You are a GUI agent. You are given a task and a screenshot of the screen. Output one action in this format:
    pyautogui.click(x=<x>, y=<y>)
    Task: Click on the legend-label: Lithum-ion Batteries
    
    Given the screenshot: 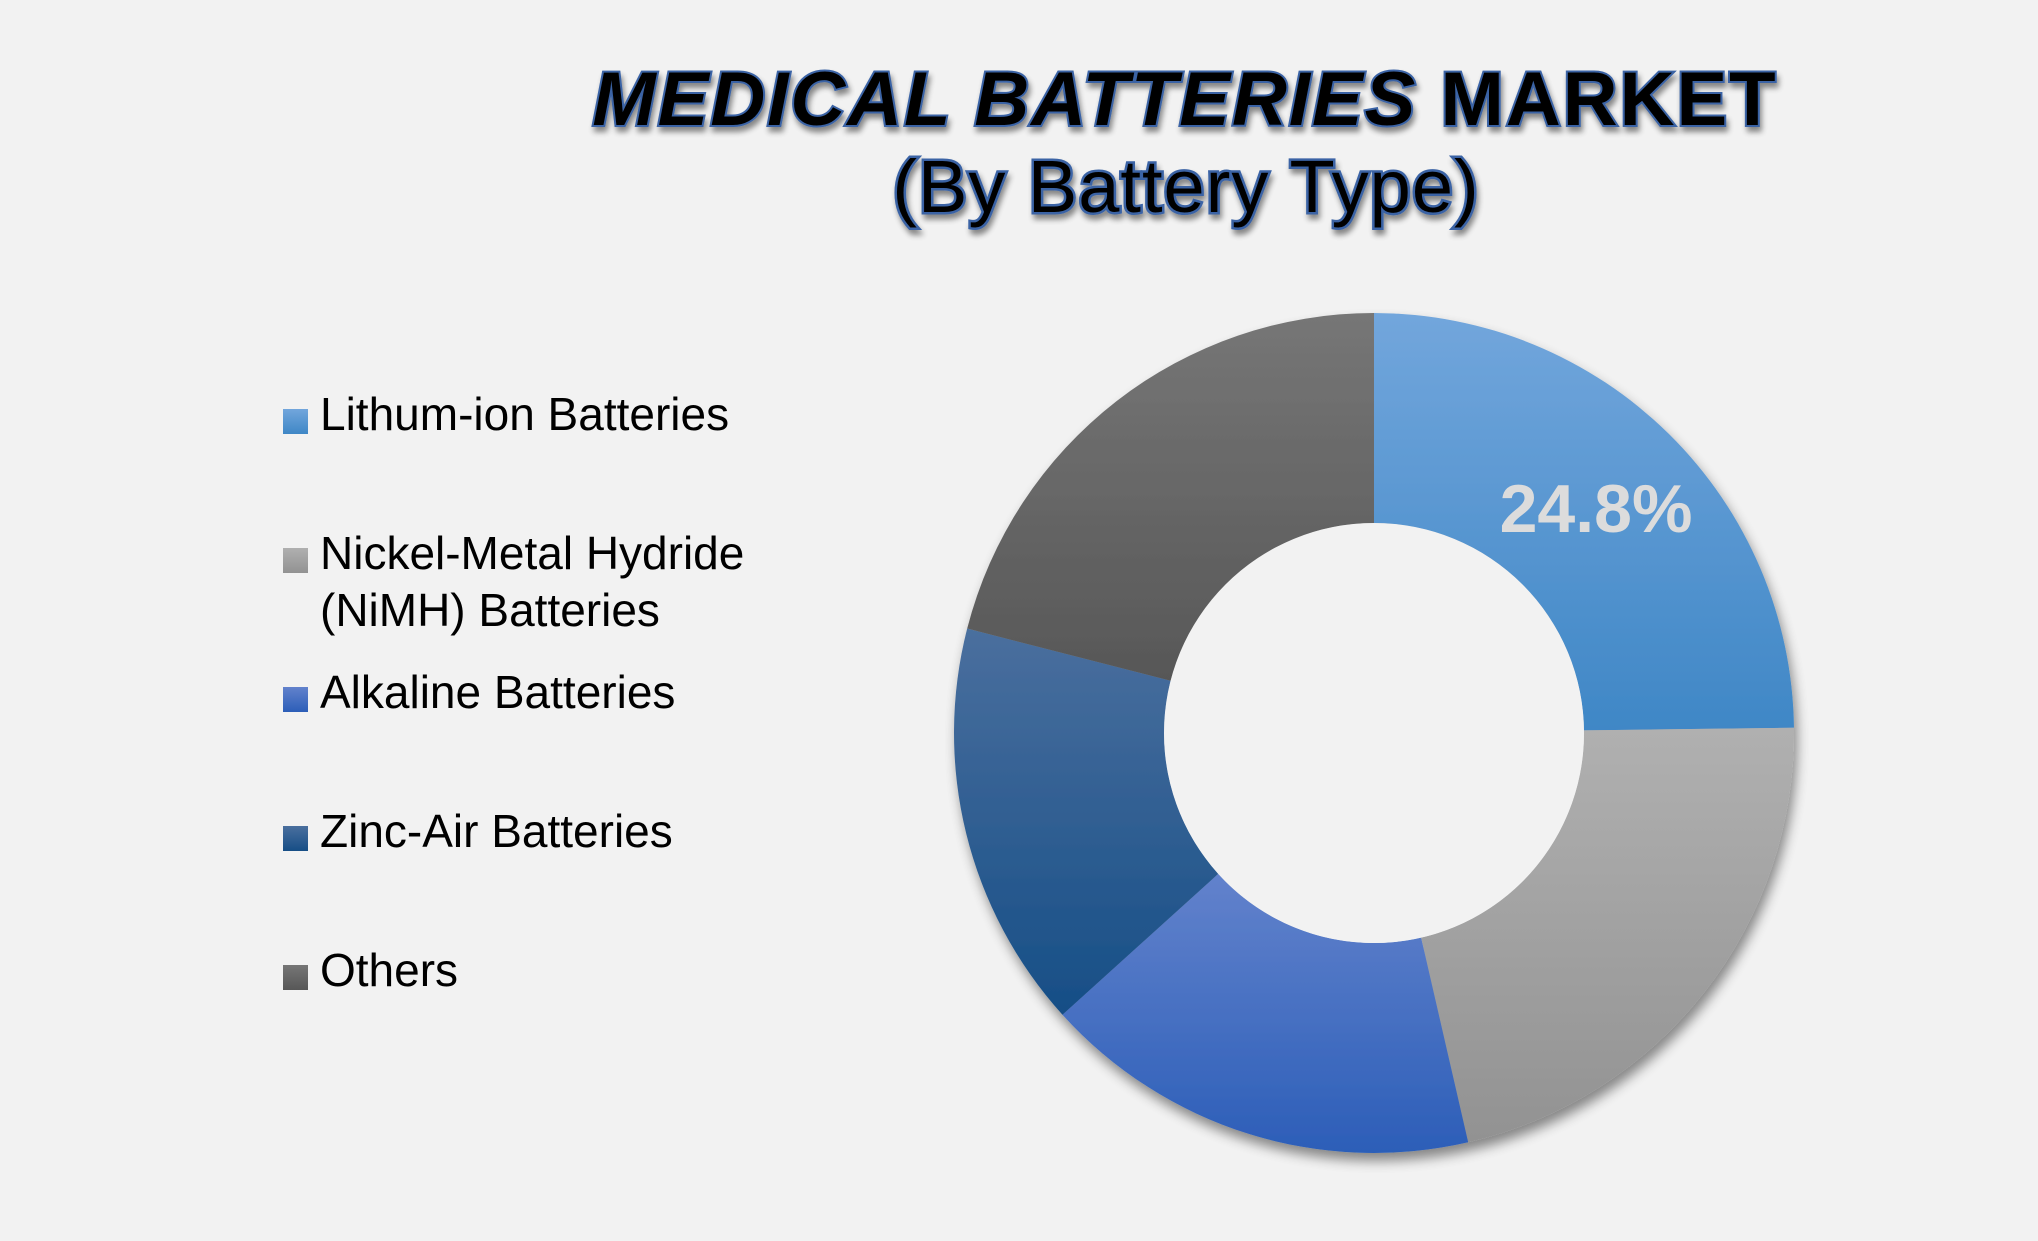 What is the action you would take?
    pyautogui.click(x=525, y=414)
    